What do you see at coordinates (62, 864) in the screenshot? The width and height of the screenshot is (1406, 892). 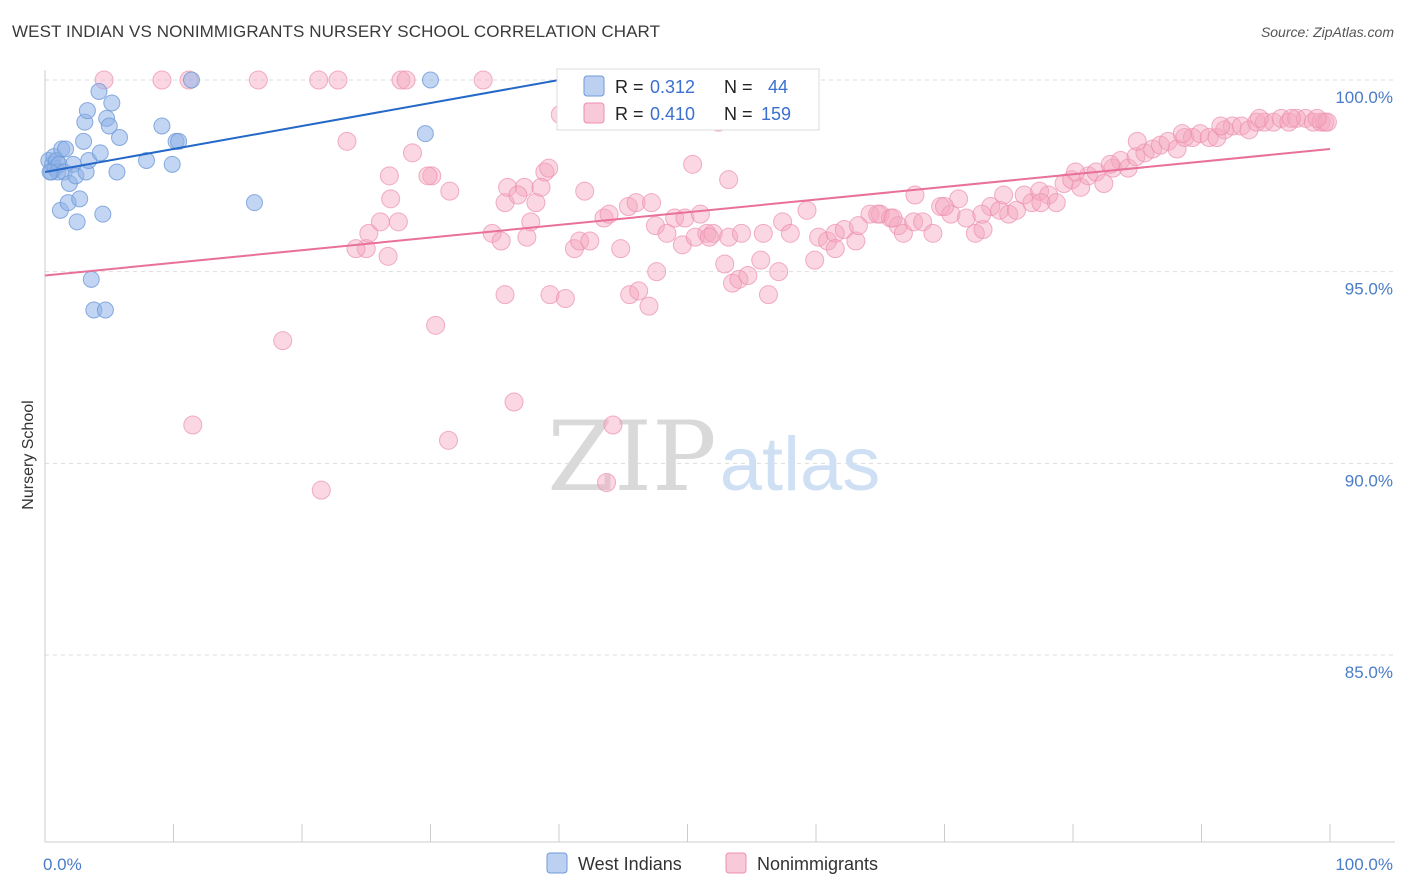 I see `x-tick-label: 0.0%` at bounding box center [62, 864].